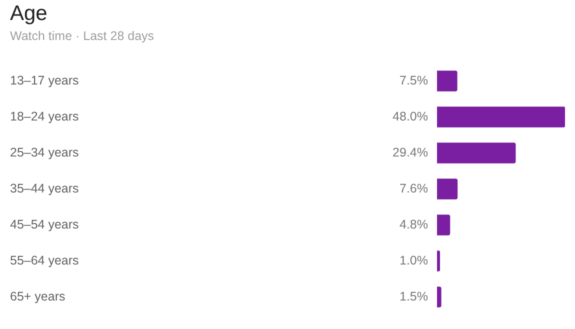  I want to click on y-tick-label: 18–24 years, so click(44, 116).